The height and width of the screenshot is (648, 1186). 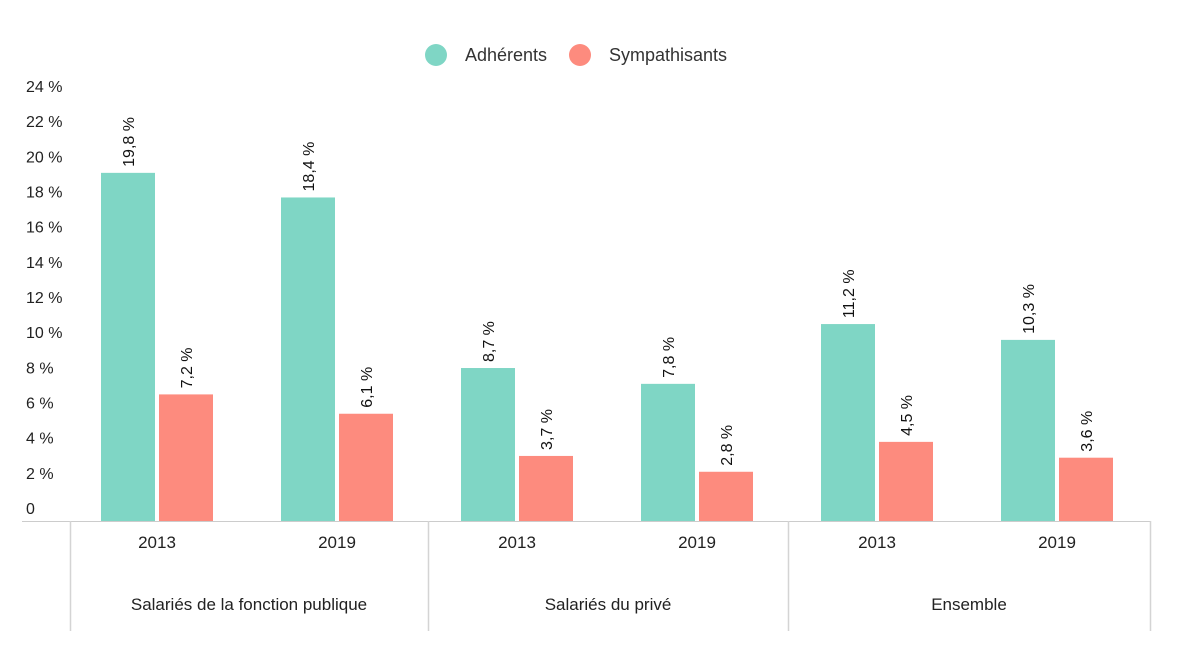 What do you see at coordinates (44, 122) in the screenshot?
I see `y-tick-label: 22 %` at bounding box center [44, 122].